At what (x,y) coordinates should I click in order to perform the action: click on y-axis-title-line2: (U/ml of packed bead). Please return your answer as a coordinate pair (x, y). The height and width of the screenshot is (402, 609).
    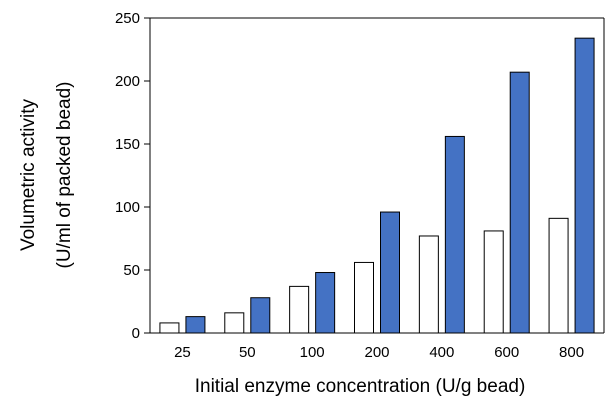
    Looking at the image, I should click on (64, 175).